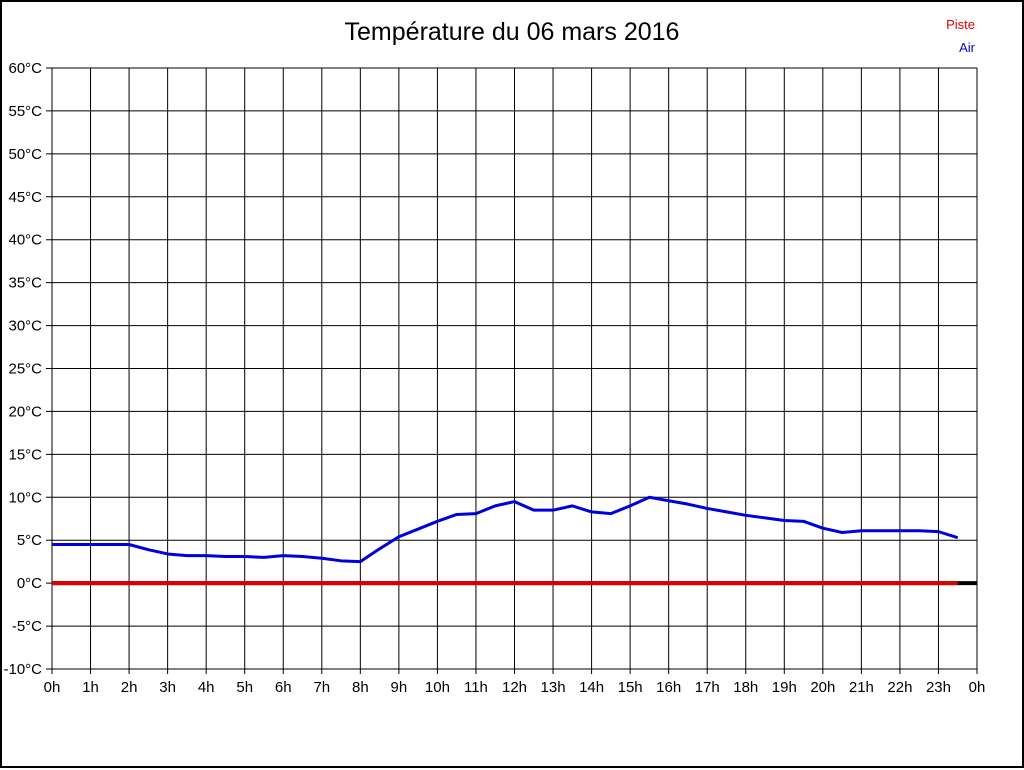  I want to click on legend-item-air: Air, so click(967, 47).